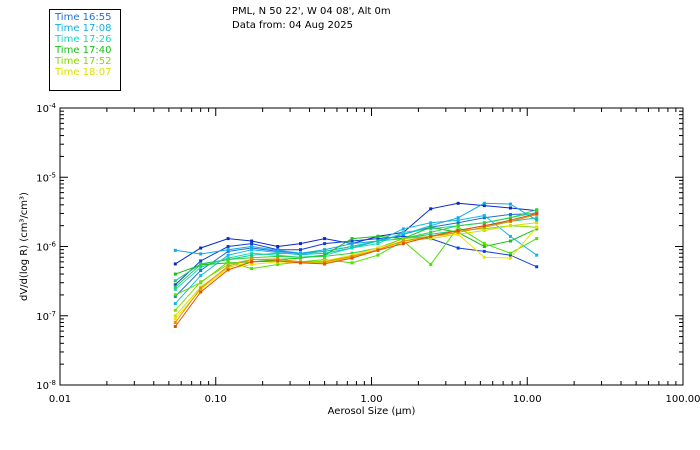 The height and width of the screenshot is (450, 700). Describe the element at coordinates (83, 61) in the screenshot. I see `legend-label: Time 17:52` at that location.